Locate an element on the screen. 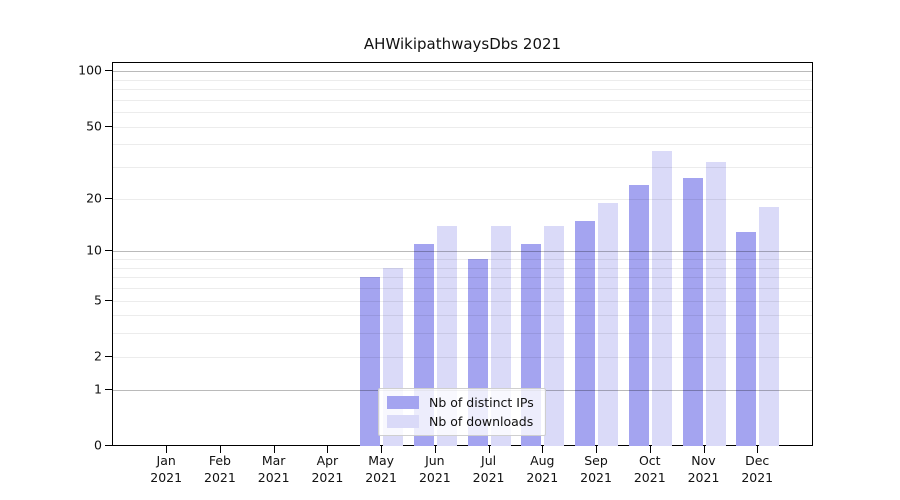 This screenshot has height=500, width=900. x-tick-label-apr: Apr 2021 is located at coordinates (327, 469).